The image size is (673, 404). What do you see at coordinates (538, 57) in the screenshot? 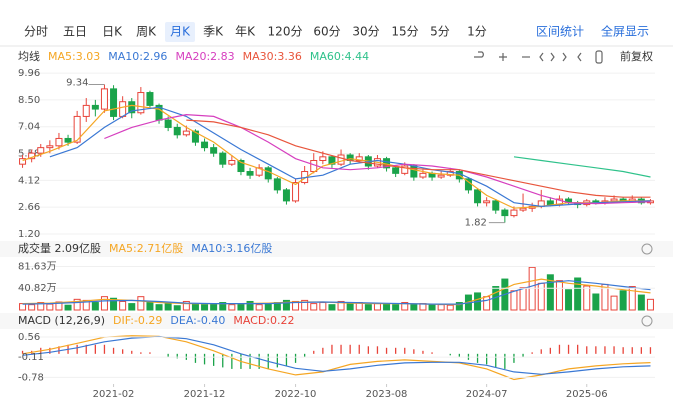
I see `chart-tools` at bounding box center [538, 57].